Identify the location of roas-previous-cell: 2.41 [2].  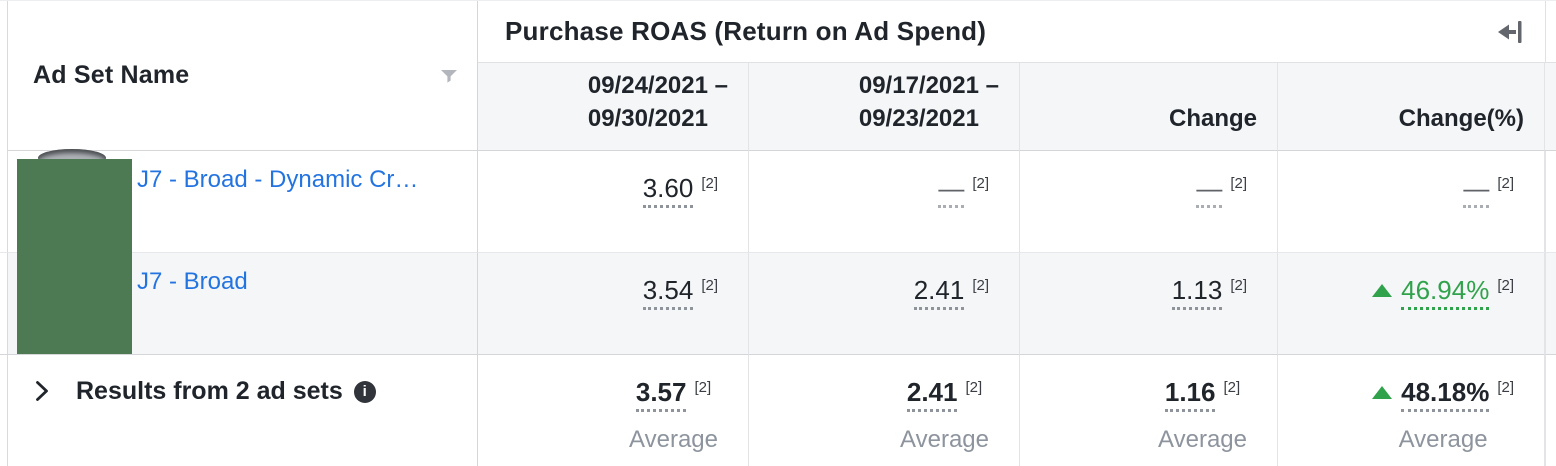
(884, 304).